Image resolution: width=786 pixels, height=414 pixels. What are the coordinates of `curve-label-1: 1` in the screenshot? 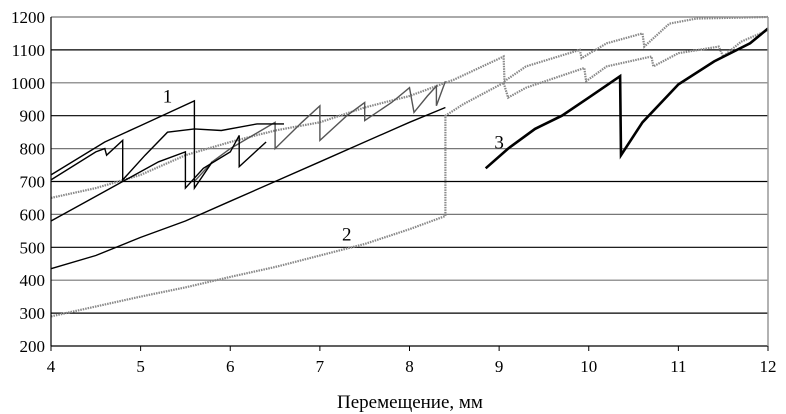 It's located at (168, 97).